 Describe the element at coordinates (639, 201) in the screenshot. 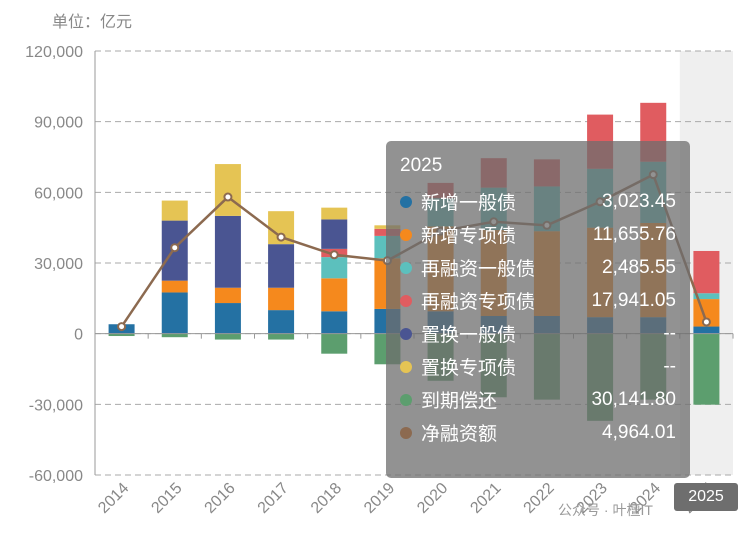

I see `tooltip-row-value: 3,023.45` at that location.